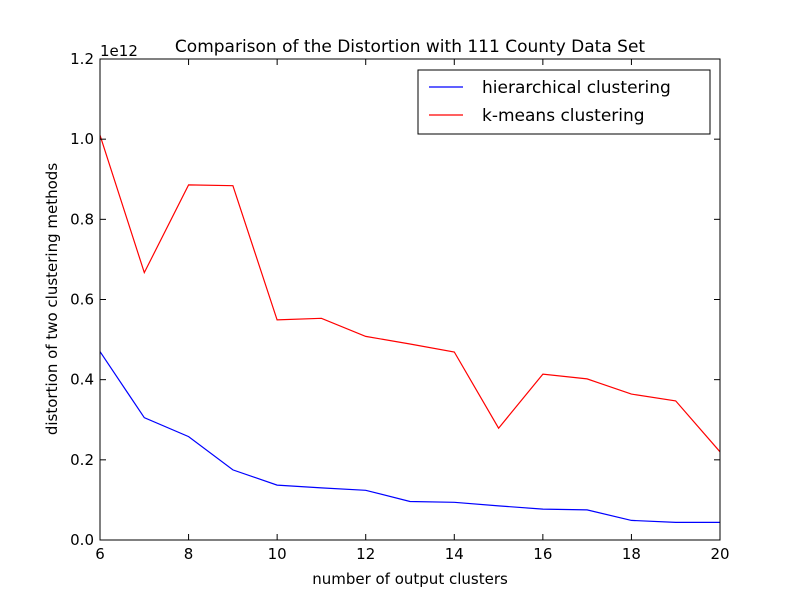 The image size is (800, 600). Describe the element at coordinates (365, 554) in the screenshot. I see `x-tick-label: 12` at that location.